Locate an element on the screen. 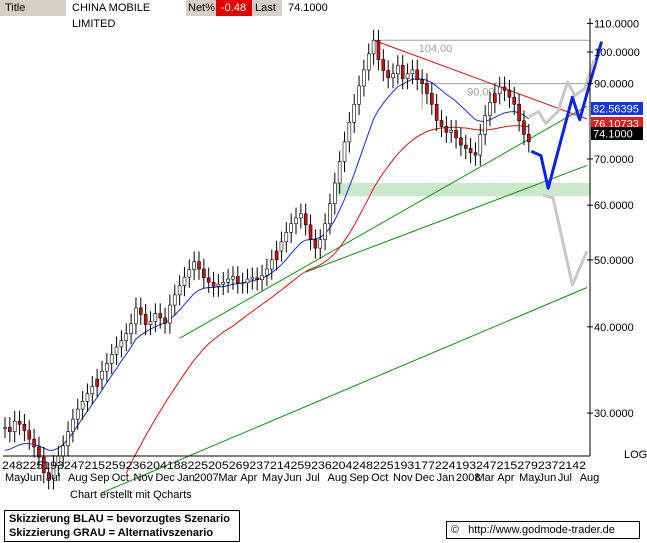 The image size is (647, 543). netpct-value: -0.48 is located at coordinates (234, 8).